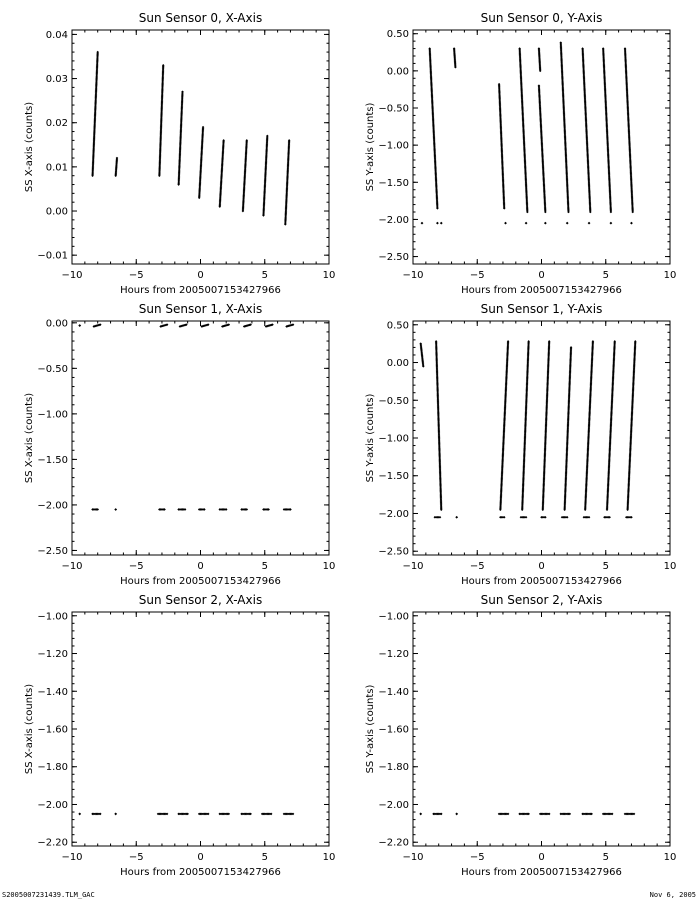 The image size is (700, 900). Describe the element at coordinates (393, 552) in the screenshot. I see `y-tick-label: −2.50` at that location.